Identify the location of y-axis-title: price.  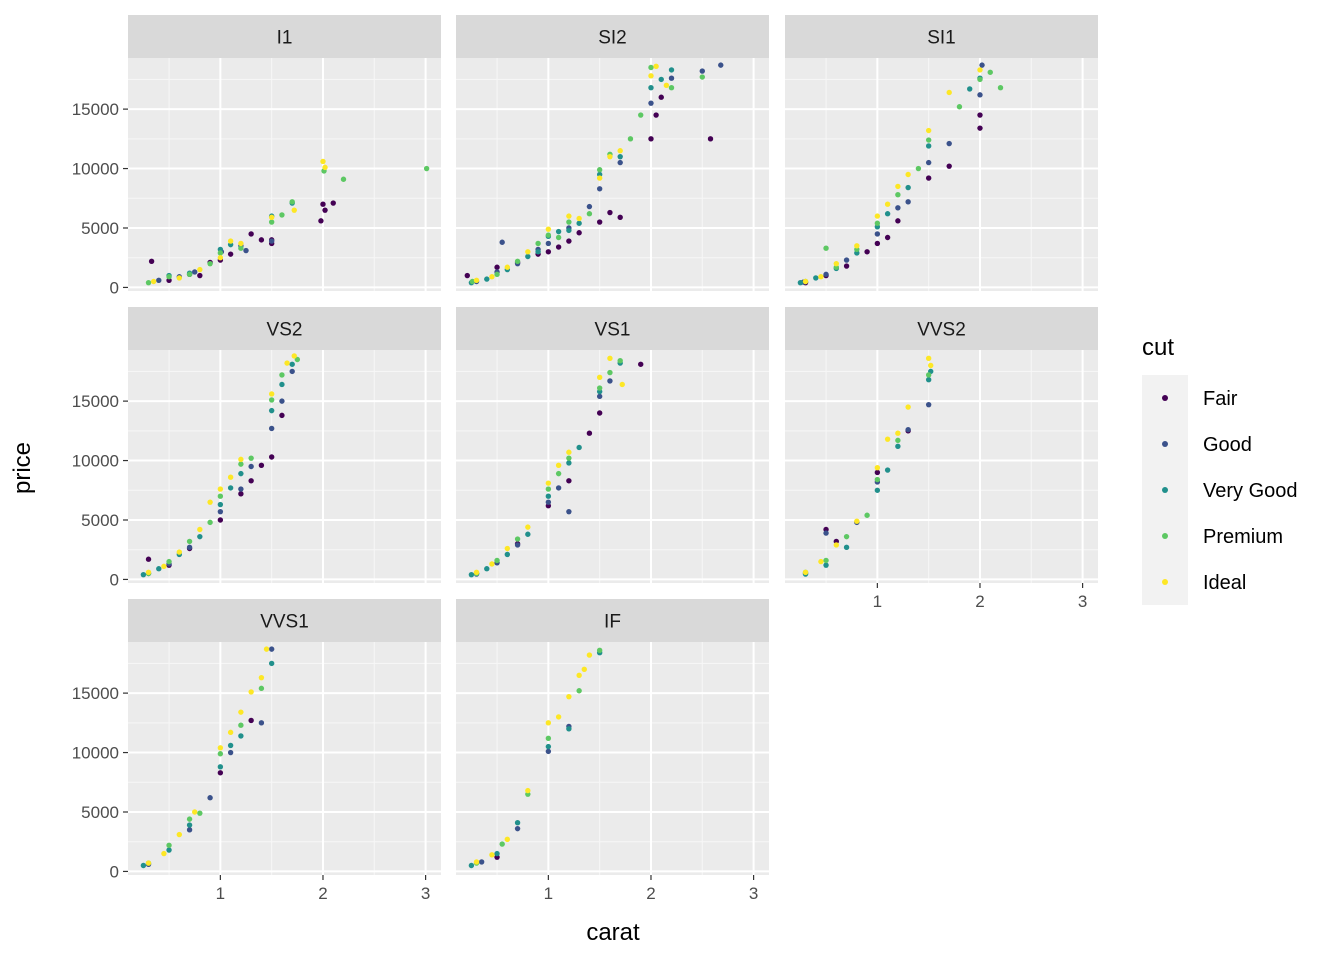
(22, 468).